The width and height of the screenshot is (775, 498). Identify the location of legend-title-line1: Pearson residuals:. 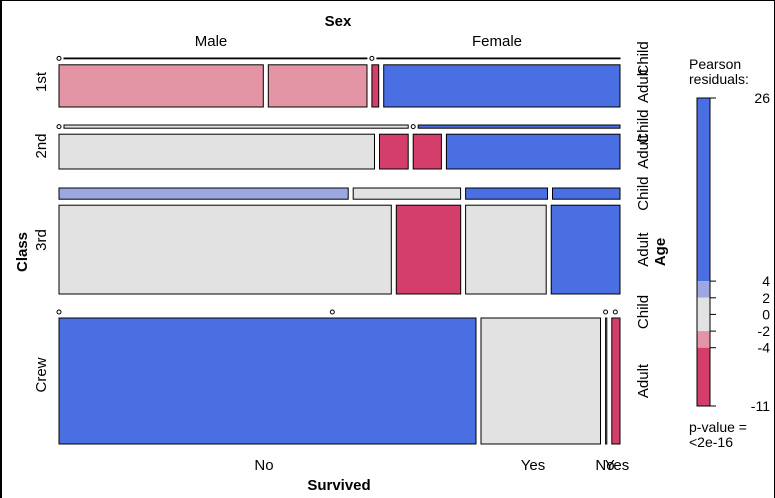
(719, 71).